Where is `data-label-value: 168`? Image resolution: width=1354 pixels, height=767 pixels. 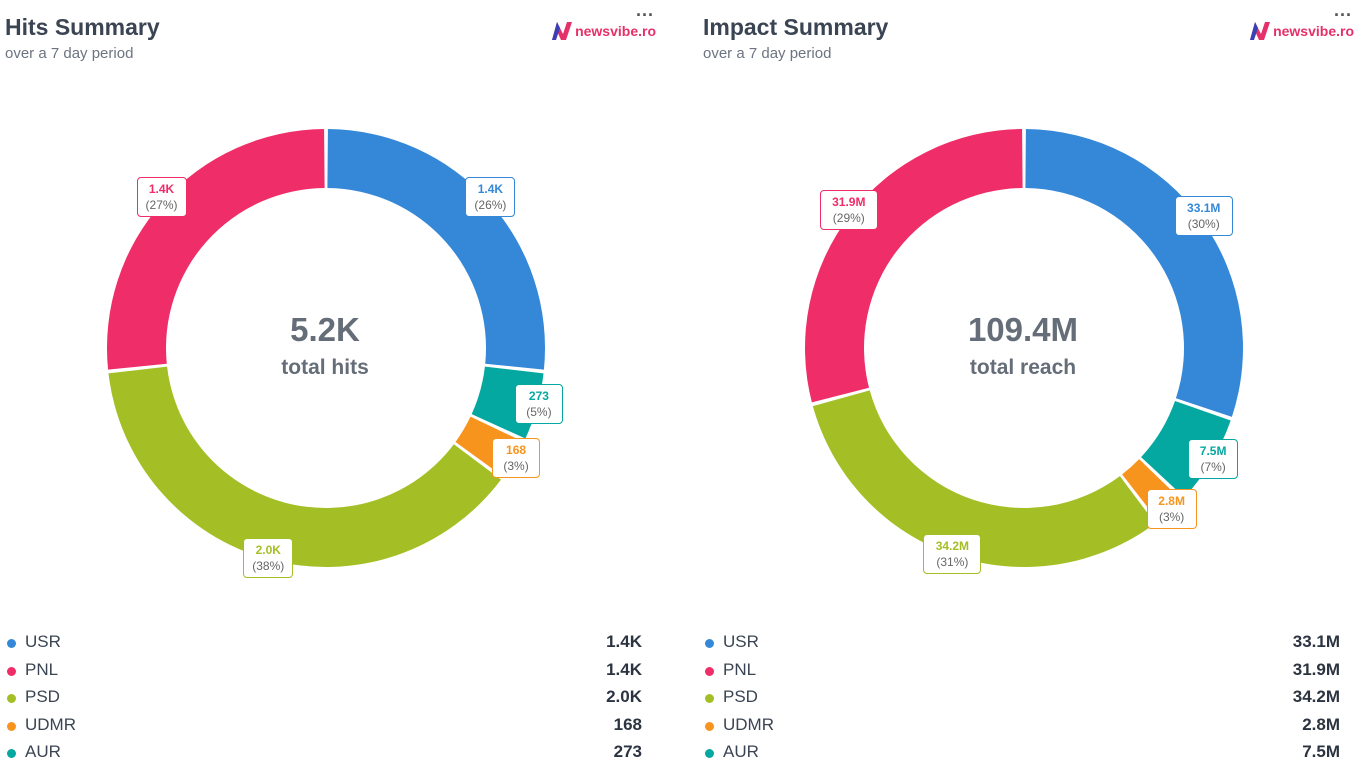
data-label-value: 168 is located at coordinates (516, 449).